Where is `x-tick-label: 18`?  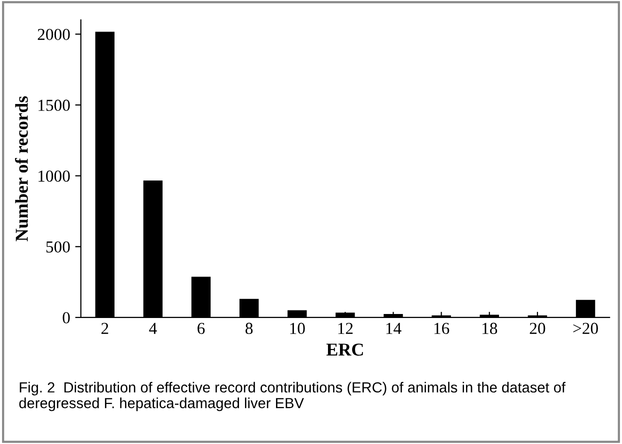
x-tick-label: 18 is located at coordinates (490, 328).